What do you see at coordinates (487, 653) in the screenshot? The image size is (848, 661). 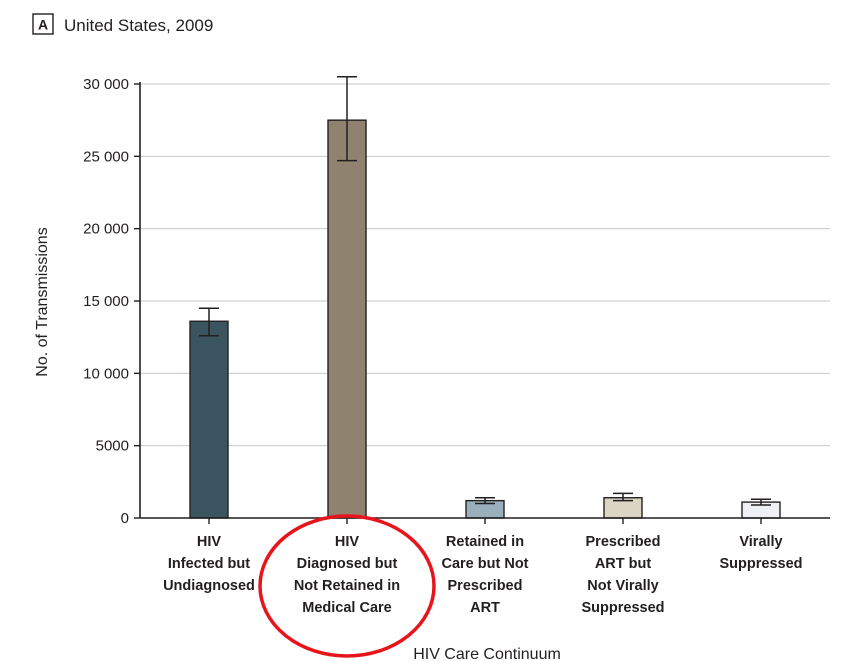 I see `x-axis-title: HIV Care Continuum` at bounding box center [487, 653].